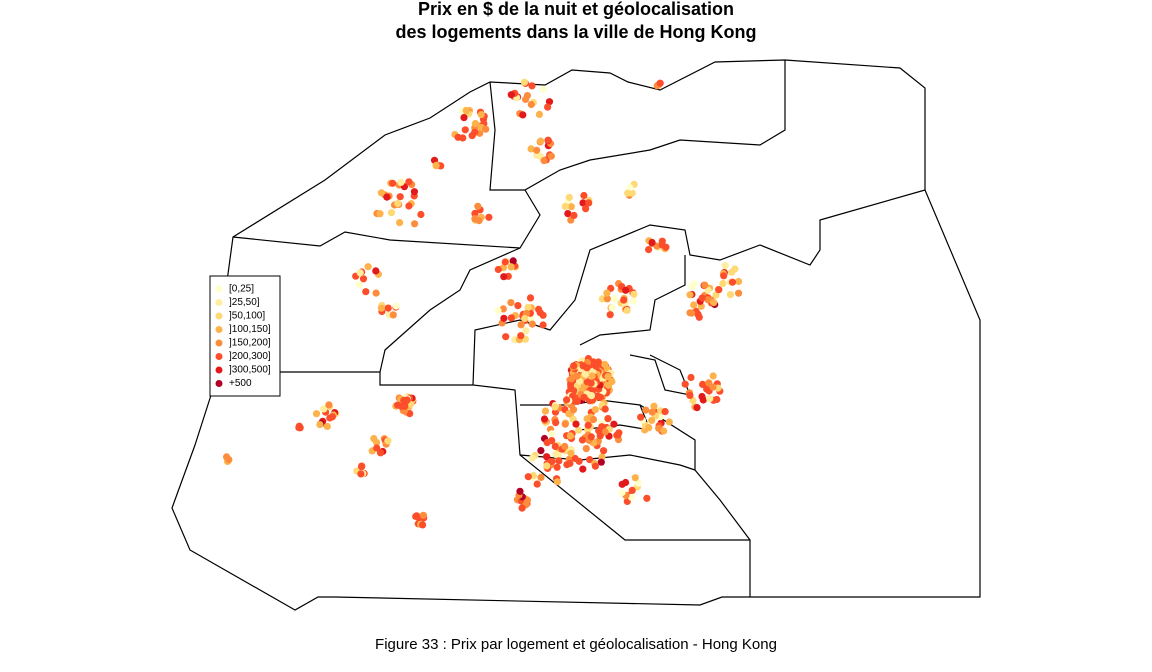 This screenshot has width=1152, height=672. What do you see at coordinates (240, 383) in the screenshot?
I see `legend-label: +500` at bounding box center [240, 383].